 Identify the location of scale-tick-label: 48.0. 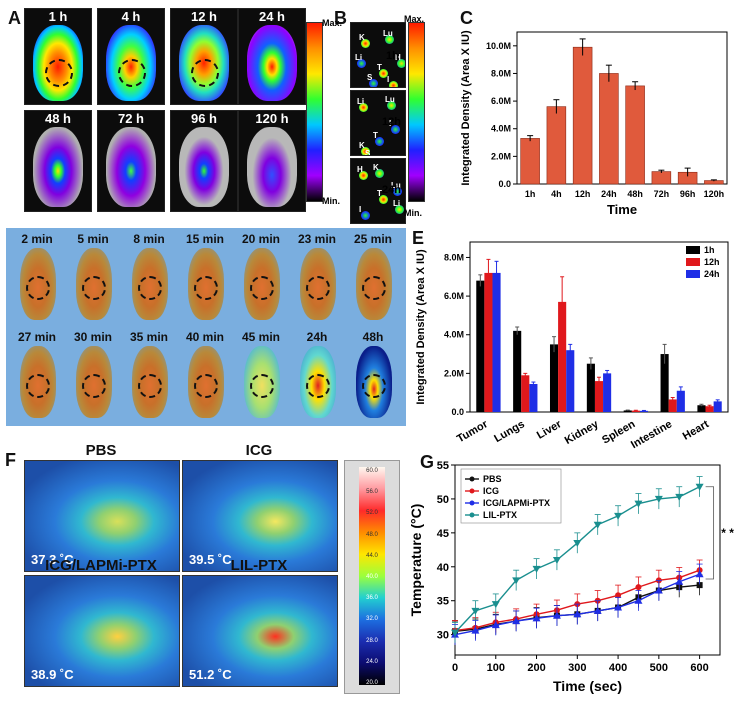
(372, 534).